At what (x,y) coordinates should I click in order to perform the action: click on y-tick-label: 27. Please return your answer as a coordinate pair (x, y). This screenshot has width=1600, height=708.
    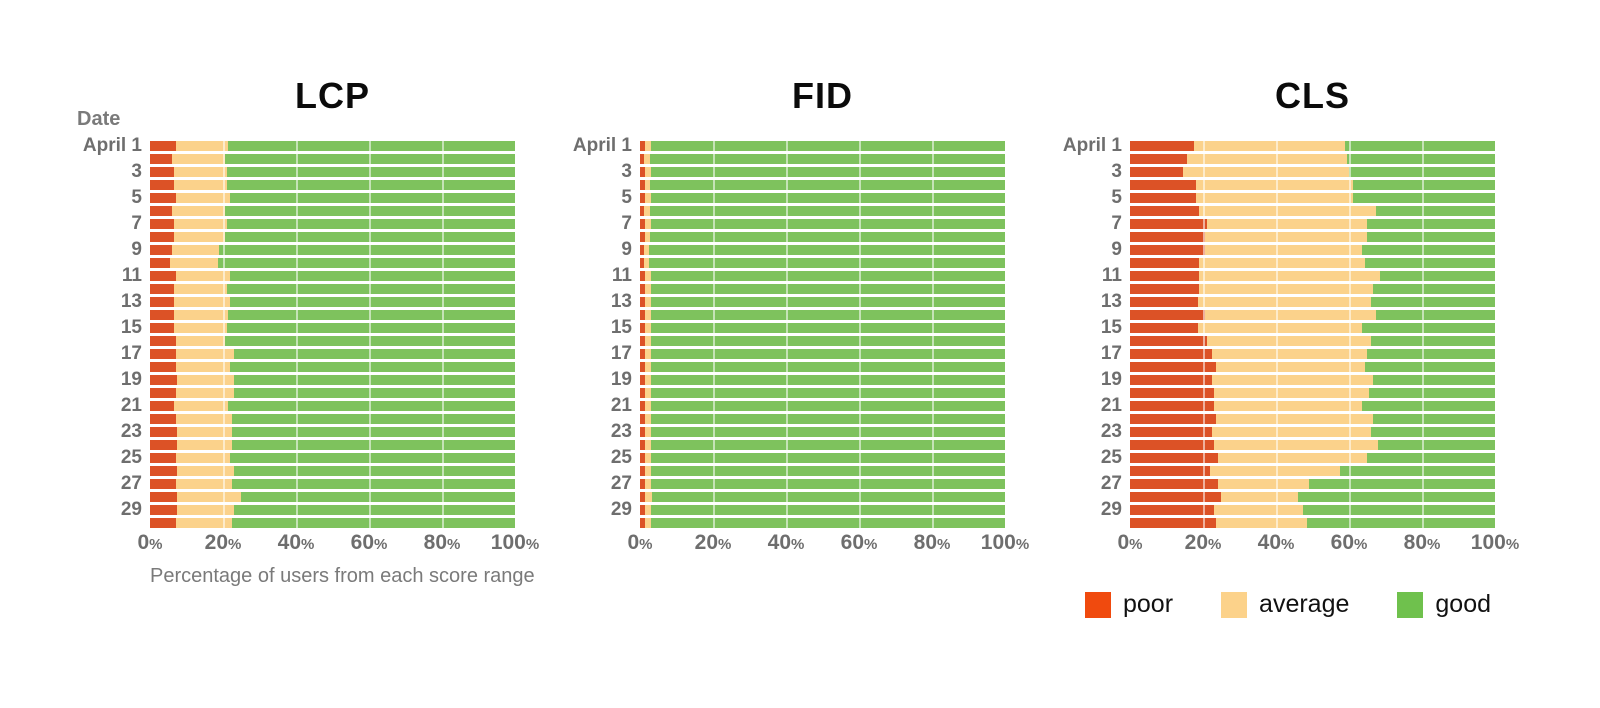
    Looking at the image, I should click on (1111, 483).